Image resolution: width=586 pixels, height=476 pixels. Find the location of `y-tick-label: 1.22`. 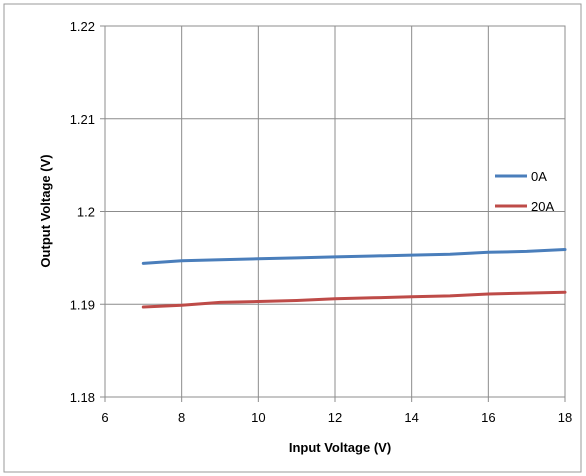

y-tick-label: 1.22 is located at coordinates (82, 26).